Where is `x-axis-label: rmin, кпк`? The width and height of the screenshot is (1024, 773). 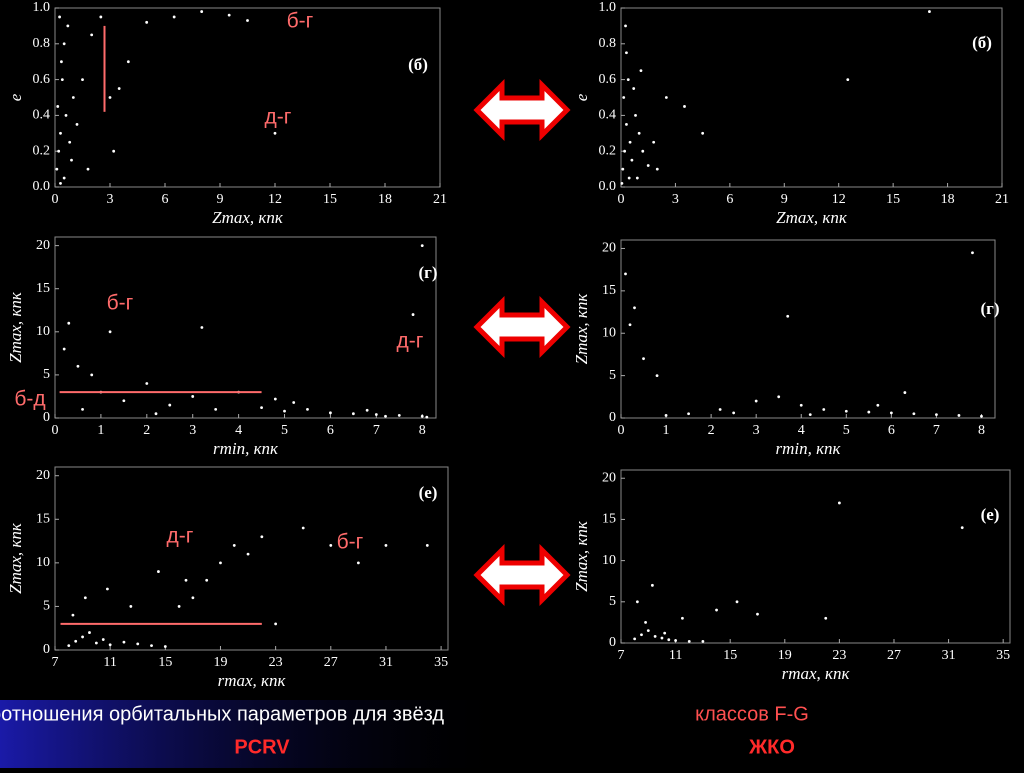 x-axis-label: rmin, кпк is located at coordinates (808, 448).